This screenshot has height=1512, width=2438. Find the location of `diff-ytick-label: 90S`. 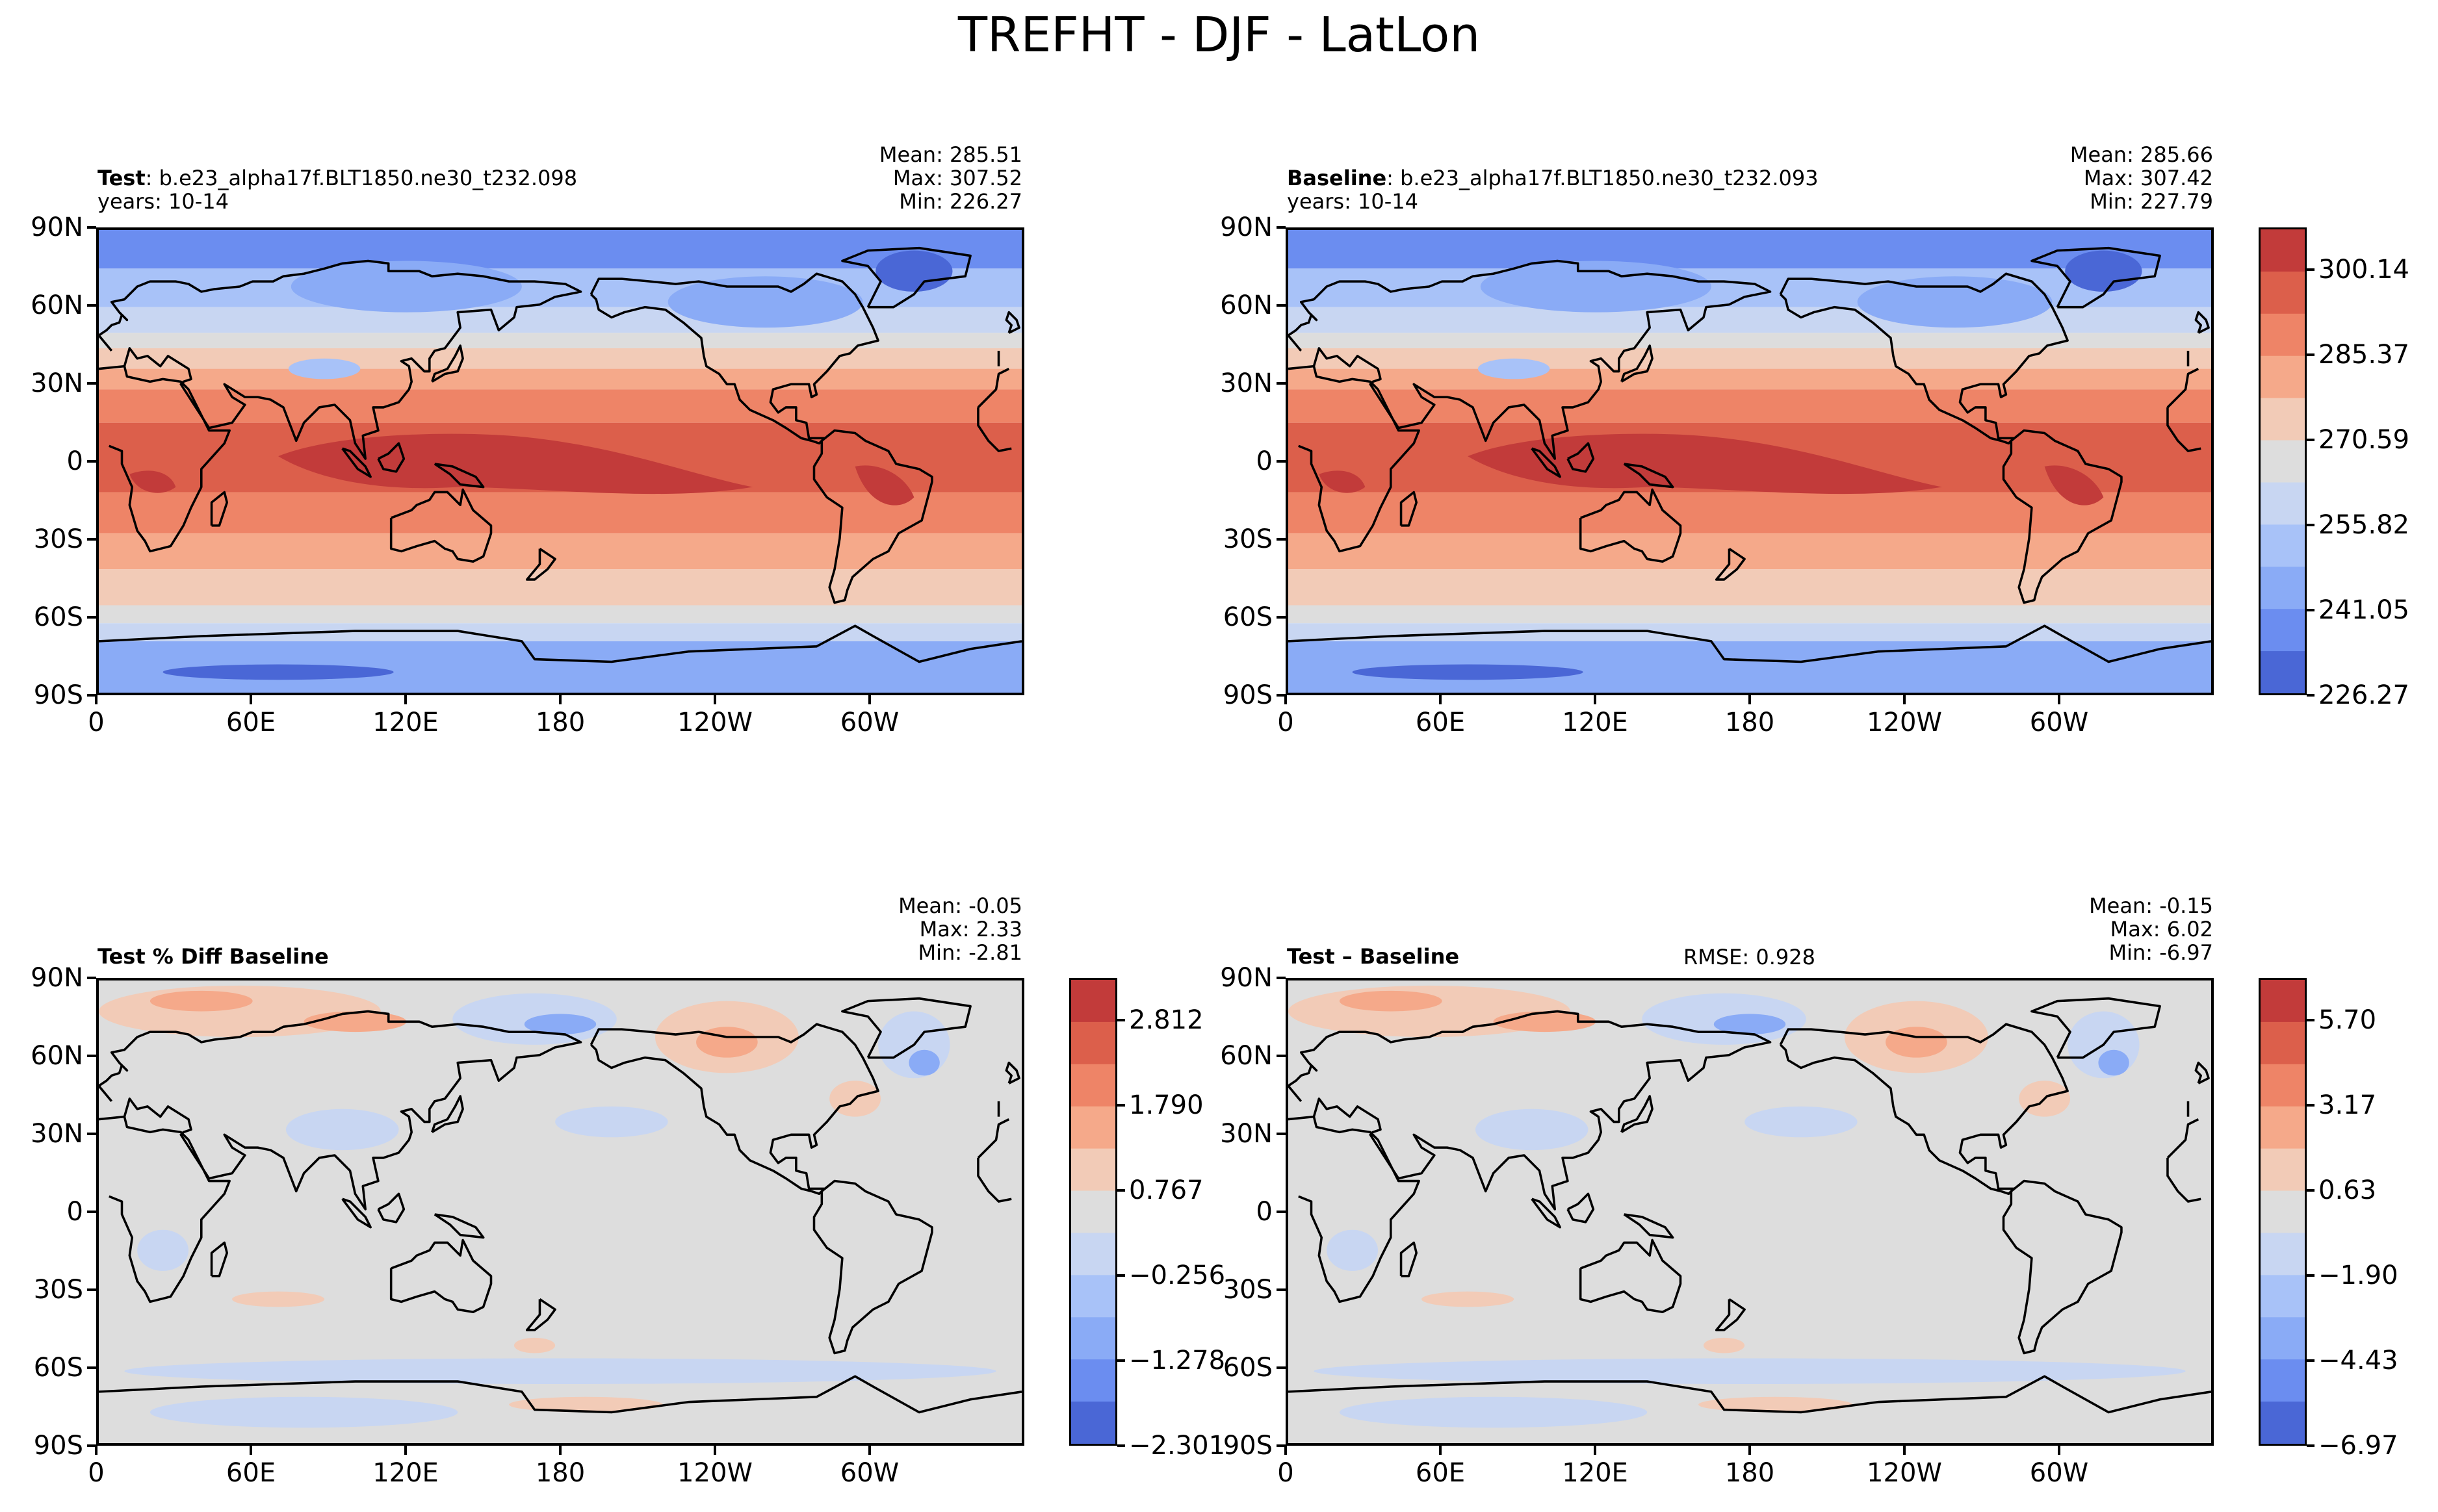

diff-ytick-label: 90S is located at coordinates (1248, 1446).